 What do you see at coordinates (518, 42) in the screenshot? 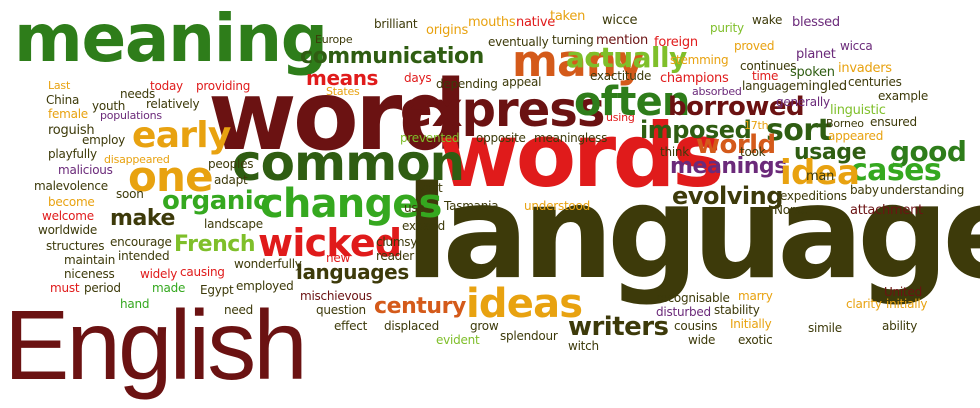
I see `word-eventually: eventually` at bounding box center [518, 42].